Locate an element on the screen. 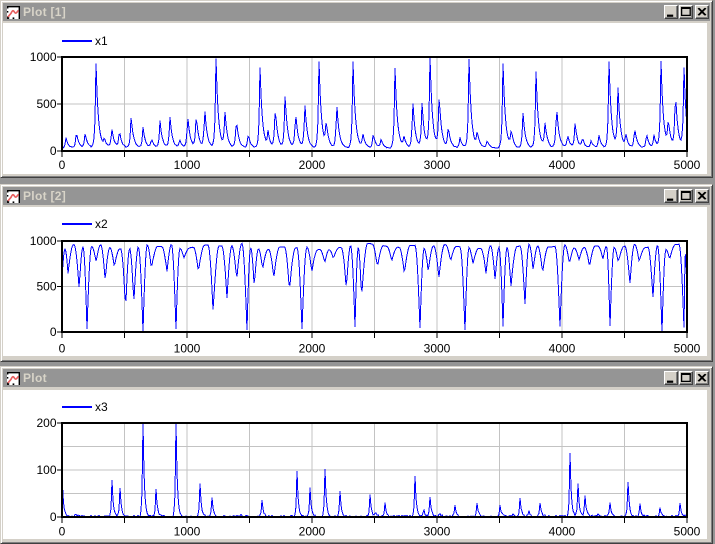  svg-text: 200 is located at coordinates (46, 423).